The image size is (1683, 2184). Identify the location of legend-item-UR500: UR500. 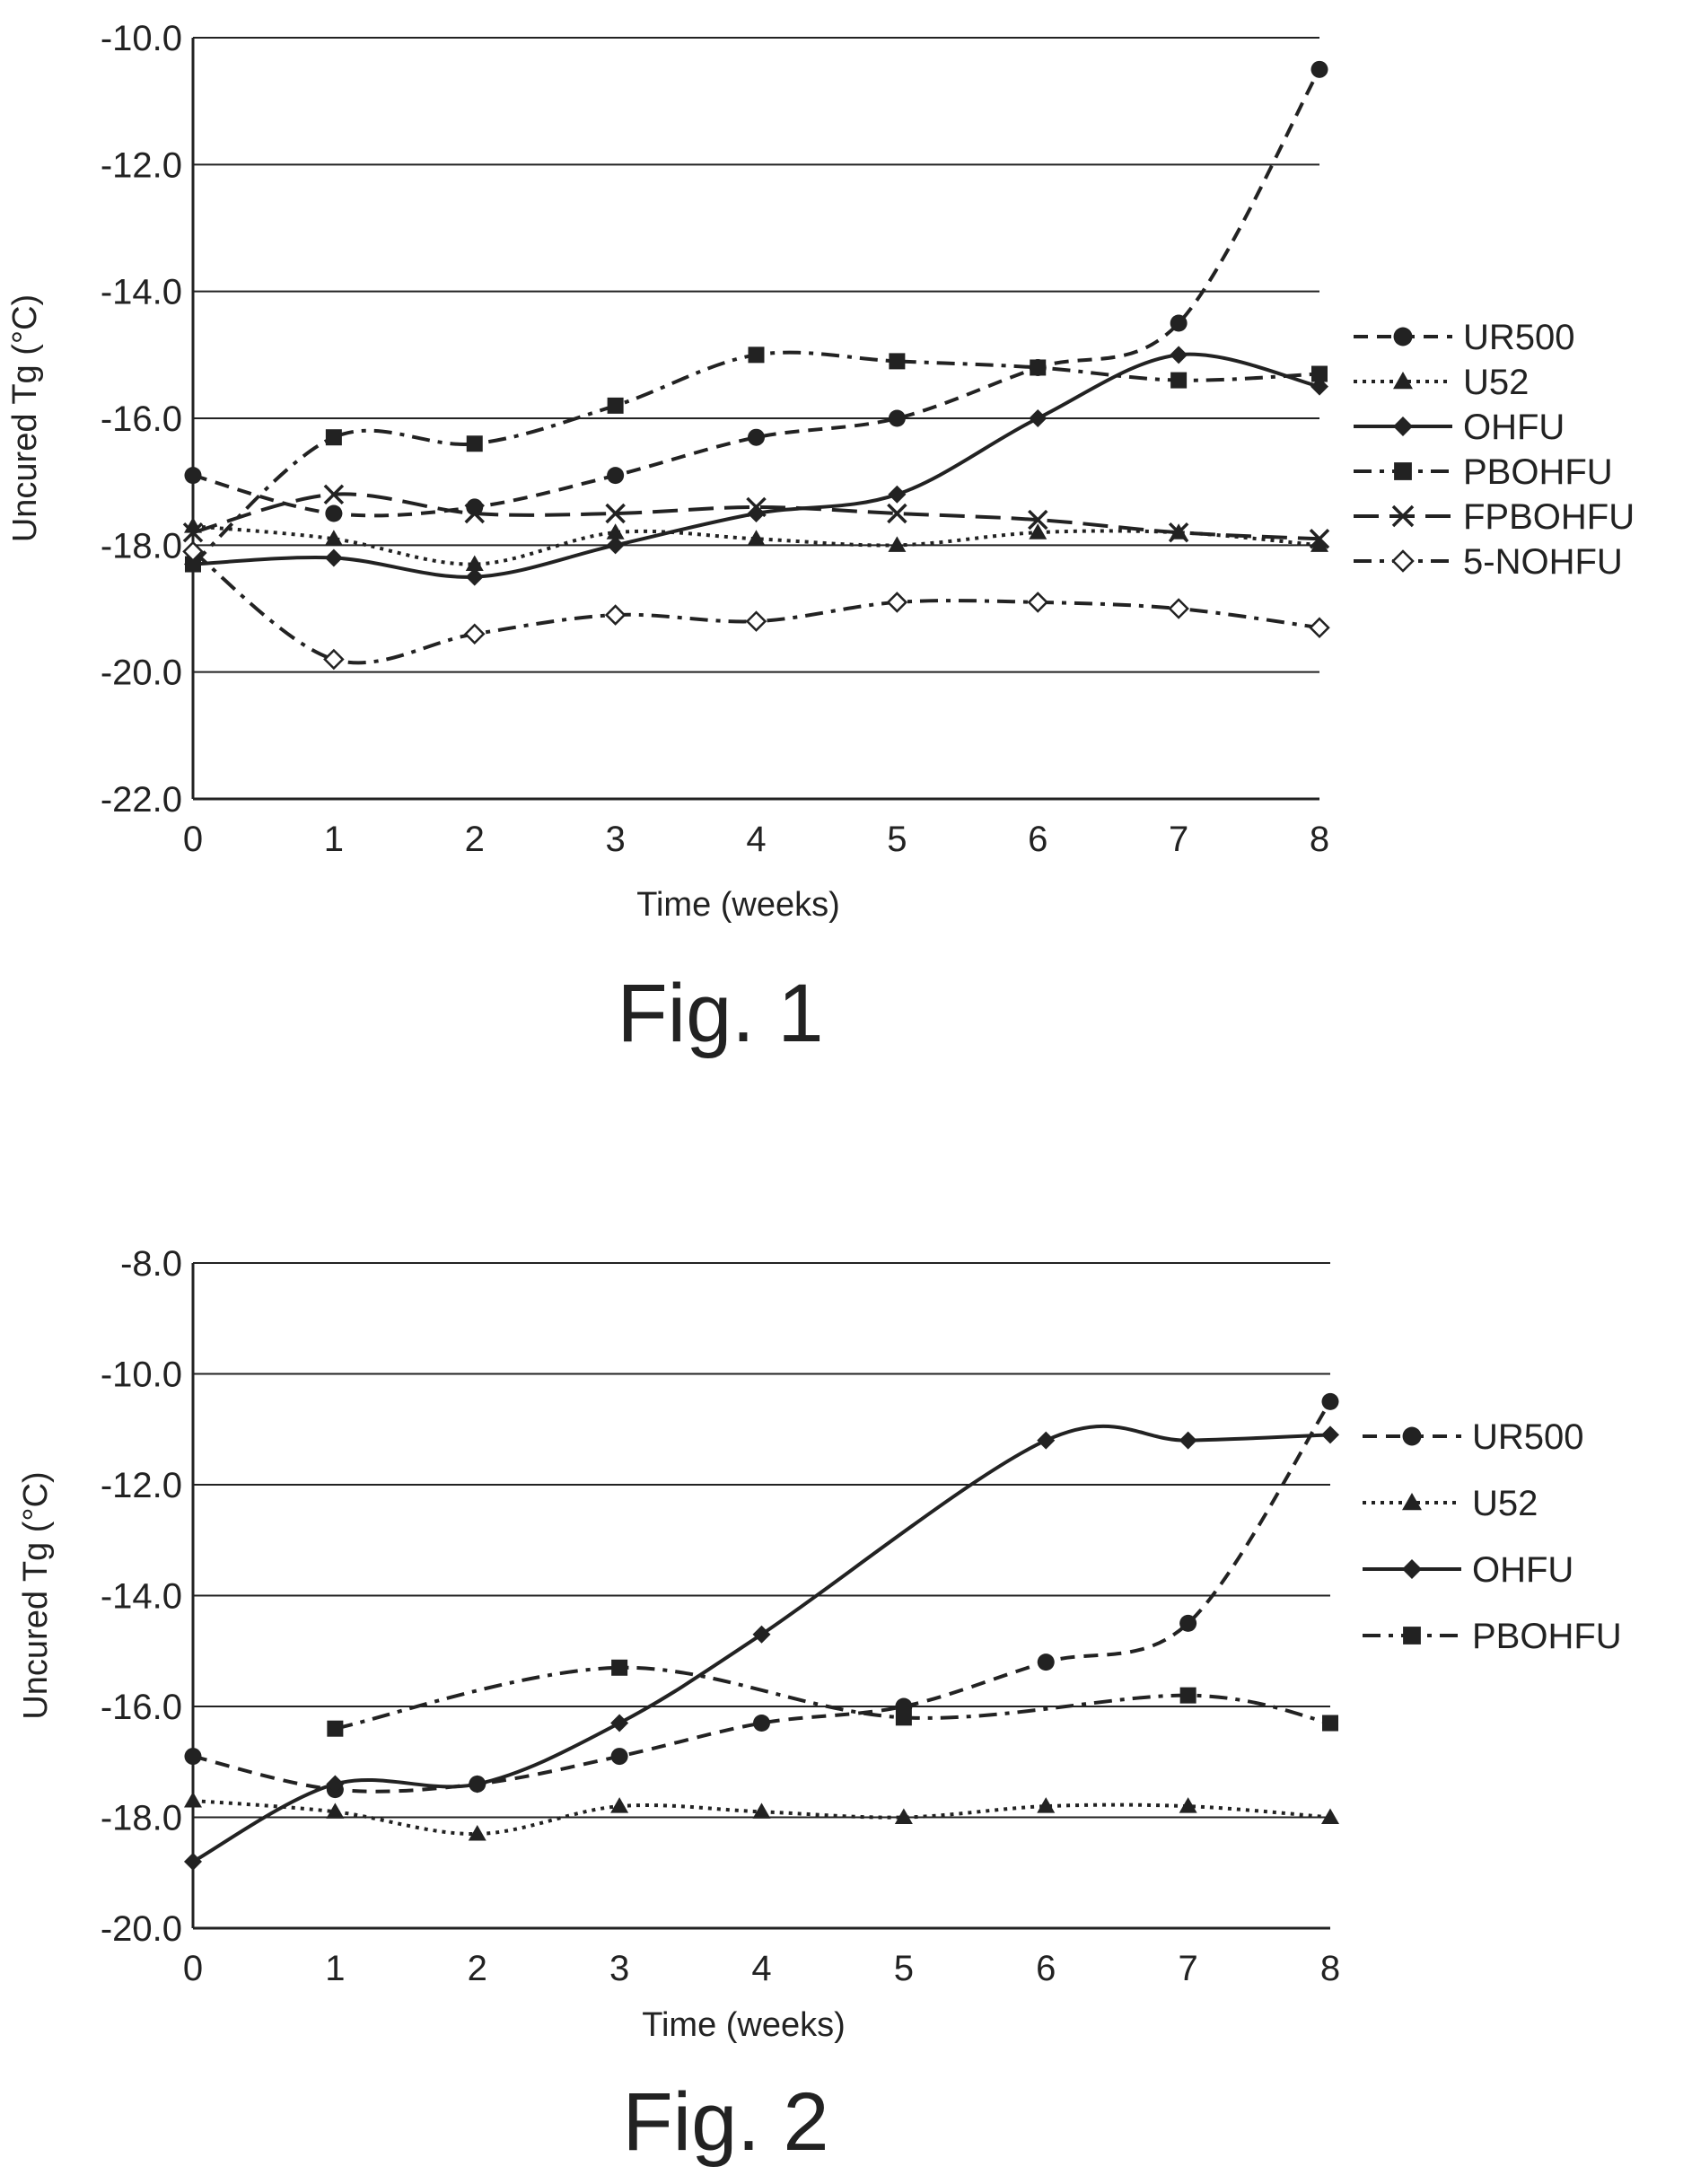
(1473, 1437).